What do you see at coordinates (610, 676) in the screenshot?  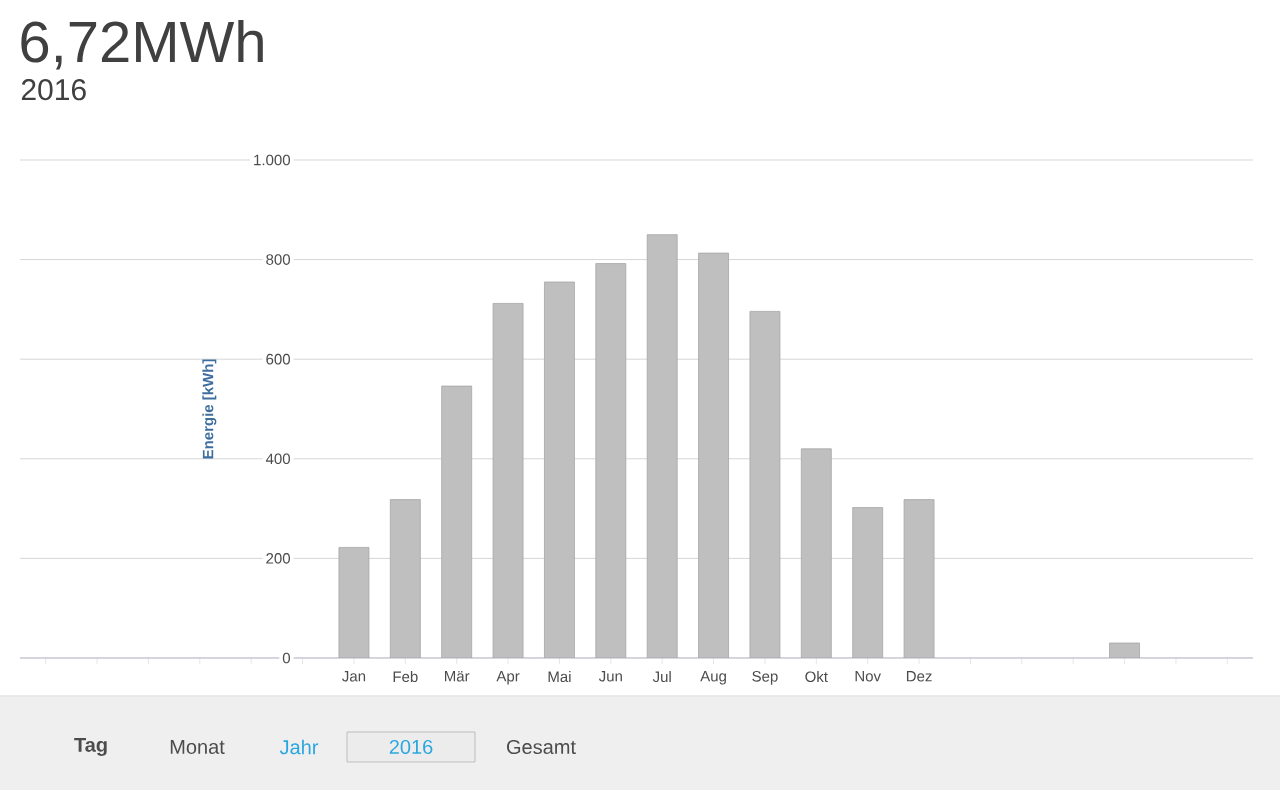 I see `x-tick-label: Jun` at bounding box center [610, 676].